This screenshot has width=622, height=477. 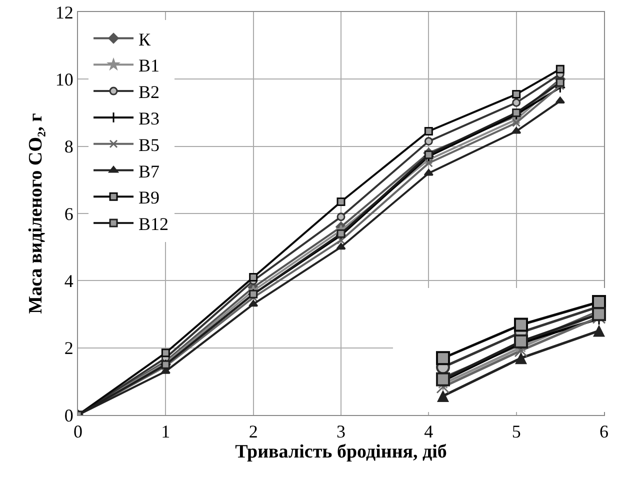 I want to click on y-tick-label: 10, so click(x=64, y=79).